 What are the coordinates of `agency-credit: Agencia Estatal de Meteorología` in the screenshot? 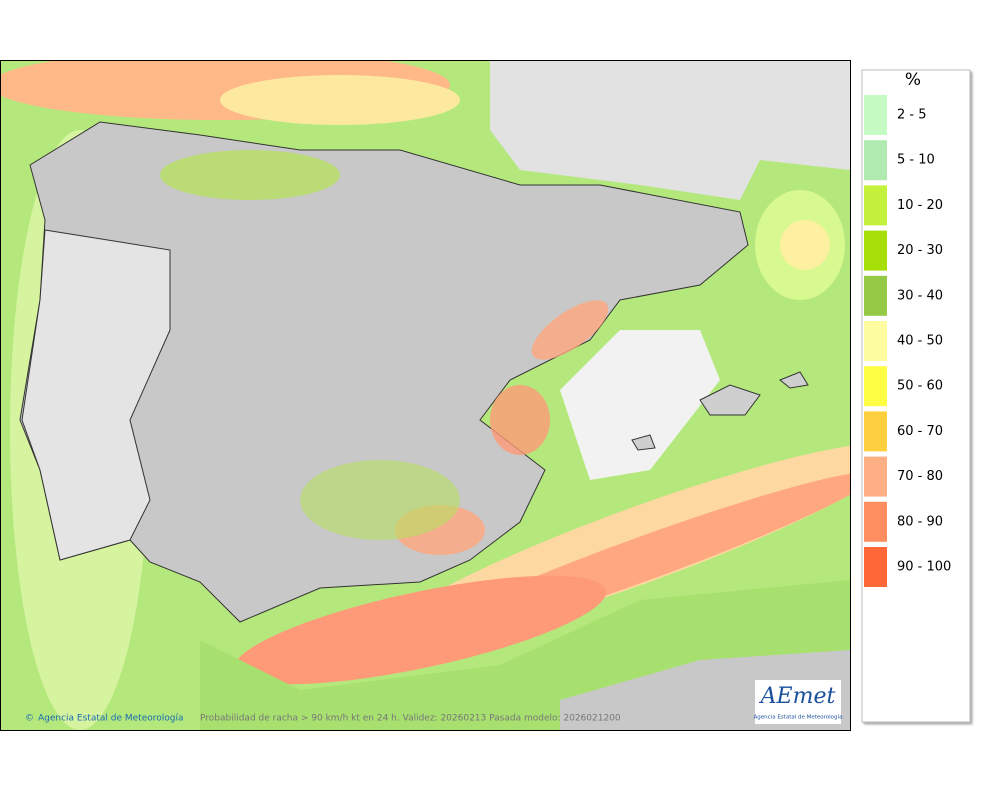 It's located at (111, 719).